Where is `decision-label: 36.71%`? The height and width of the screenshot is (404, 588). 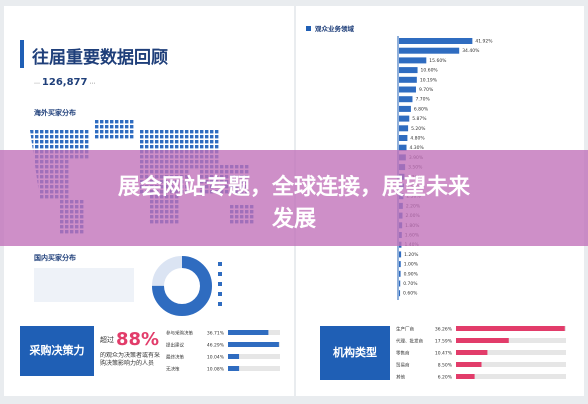
decision-label: 36.71% is located at coordinates (216, 334).